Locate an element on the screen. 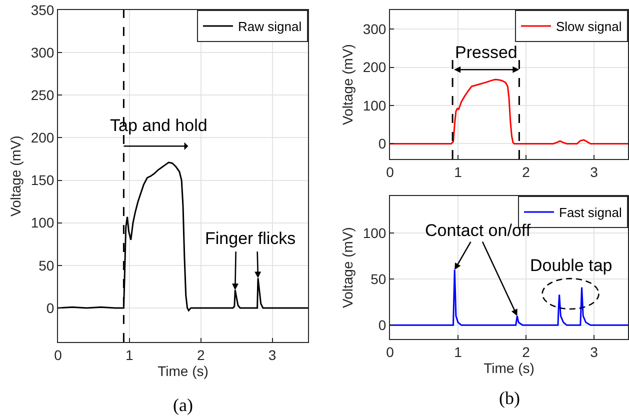 The width and height of the screenshot is (629, 418). annotation: Double tap is located at coordinates (571, 265).